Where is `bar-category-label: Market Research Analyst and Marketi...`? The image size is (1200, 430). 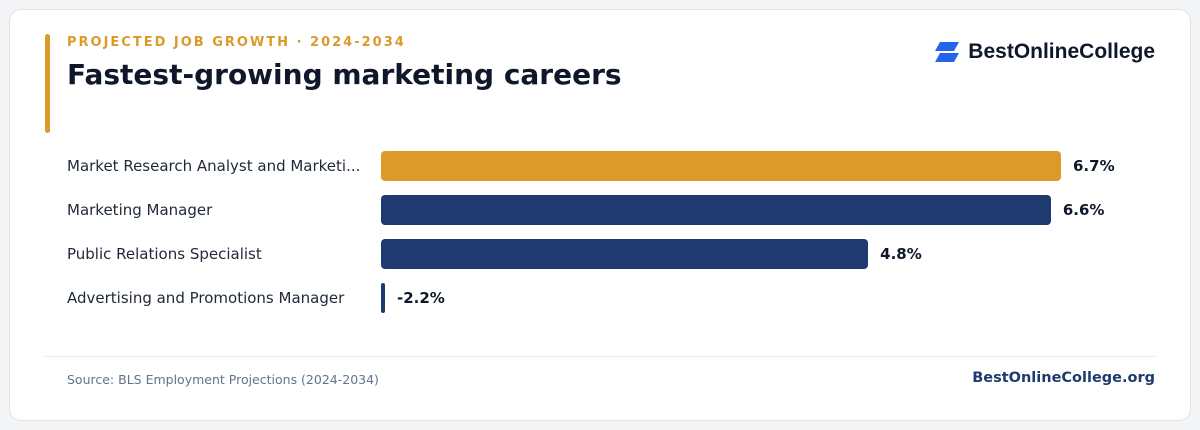 bar-category-label: Market Research Analyst and Marketi... is located at coordinates (214, 166).